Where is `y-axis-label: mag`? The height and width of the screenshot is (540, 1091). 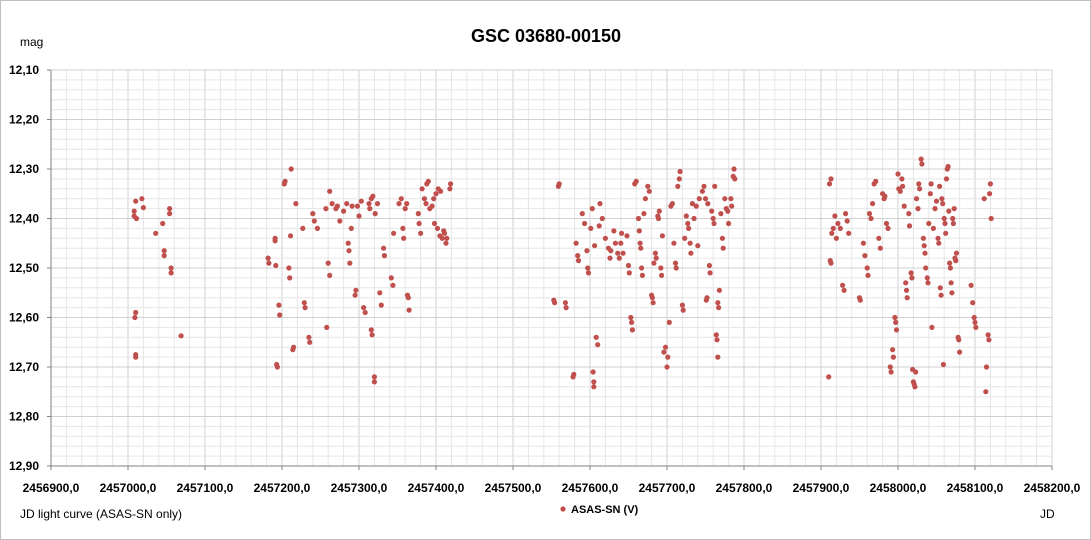 y-axis-label: mag is located at coordinates (31, 42).